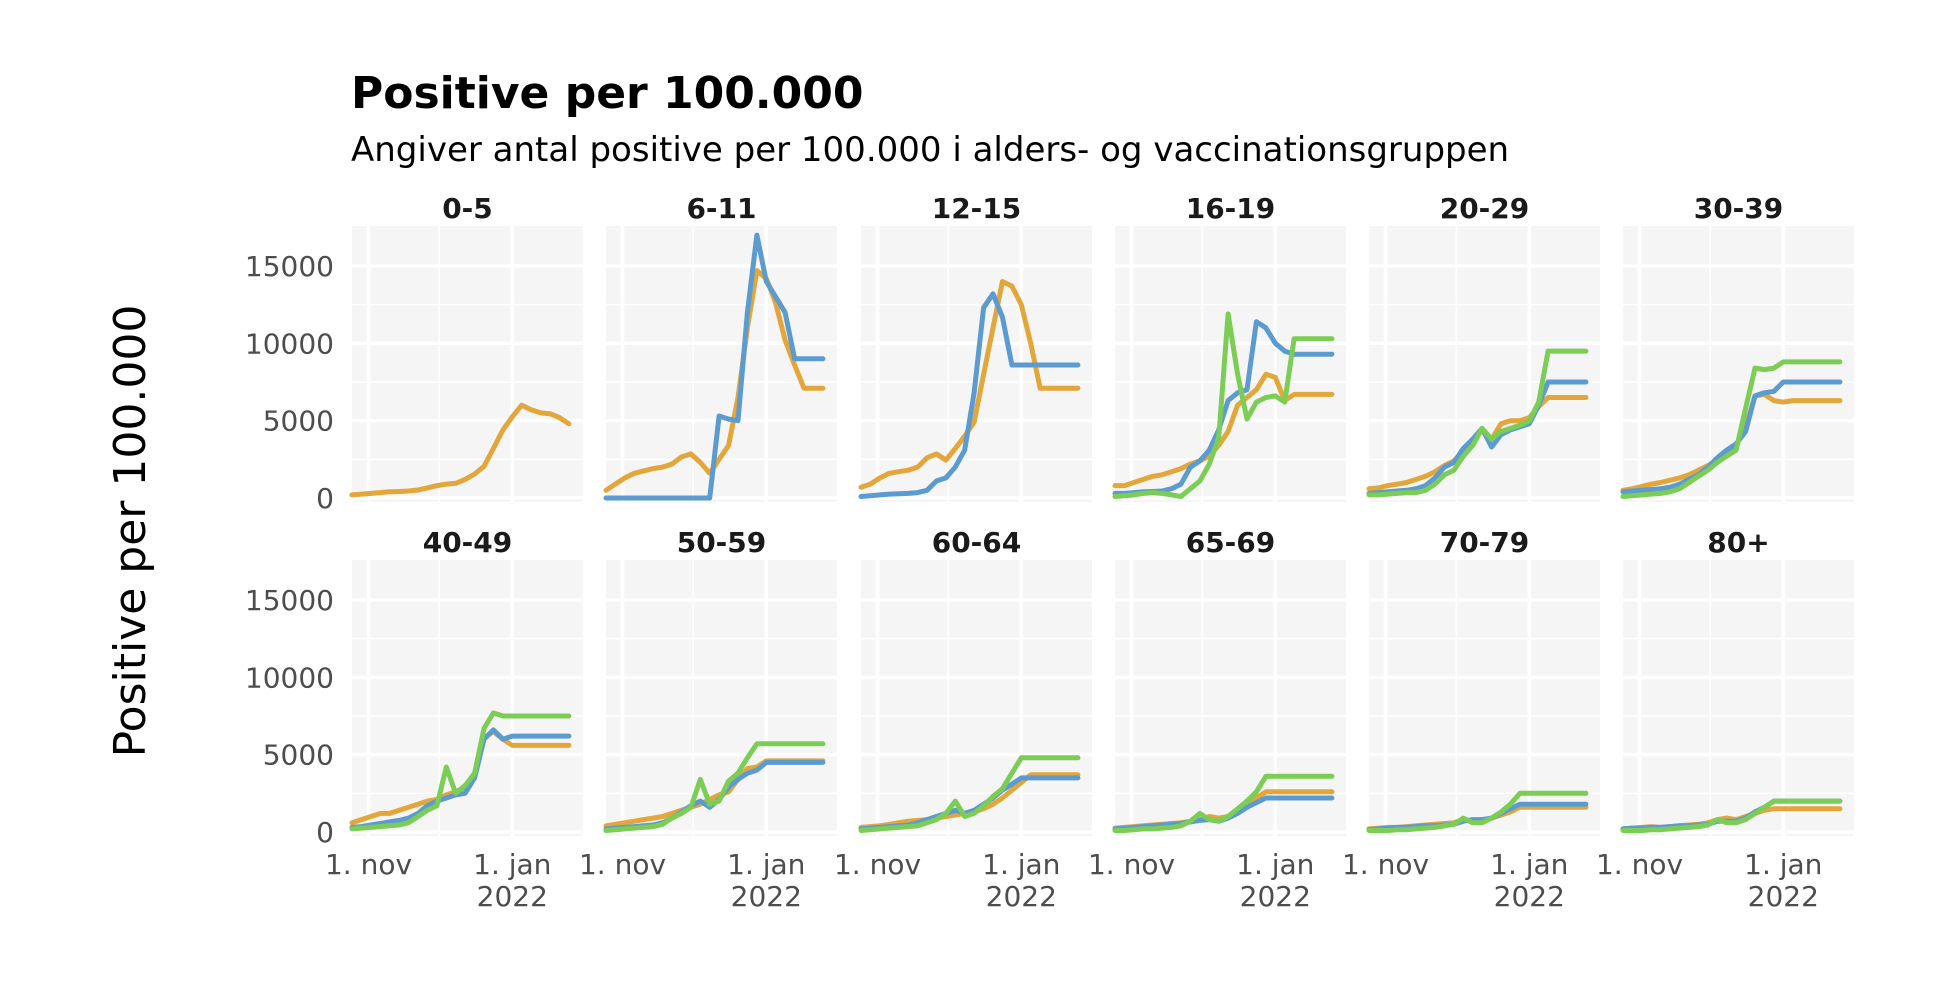  I want to click on facet-label: 60-64, so click(977, 542).